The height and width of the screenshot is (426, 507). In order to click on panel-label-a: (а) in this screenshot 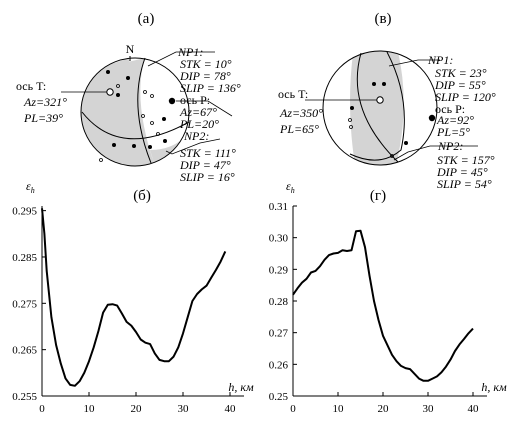, I will do `click(146, 19)`.